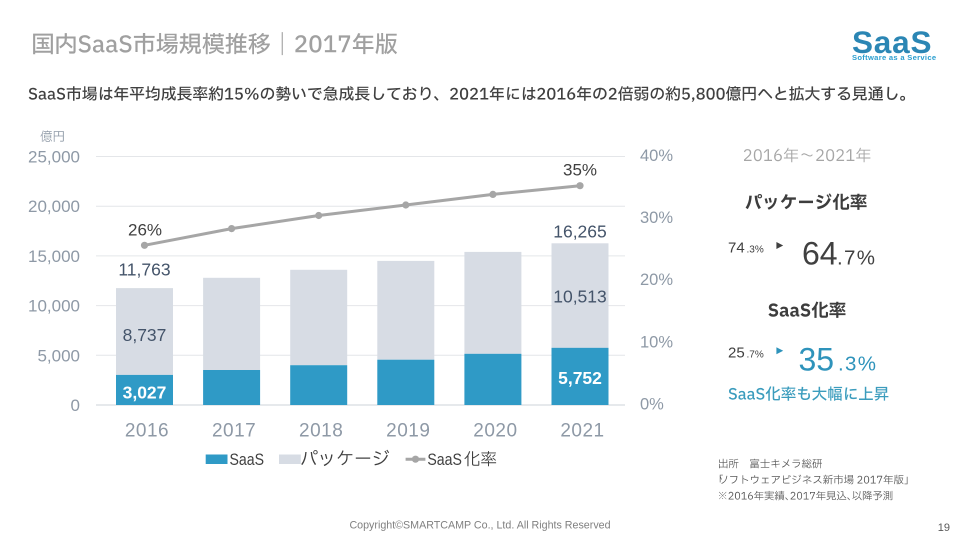 Image resolution: width=960 pixels, height=540 pixels. What do you see at coordinates (147, 431) in the screenshot?
I see `svg-text: 2016` at bounding box center [147, 431].